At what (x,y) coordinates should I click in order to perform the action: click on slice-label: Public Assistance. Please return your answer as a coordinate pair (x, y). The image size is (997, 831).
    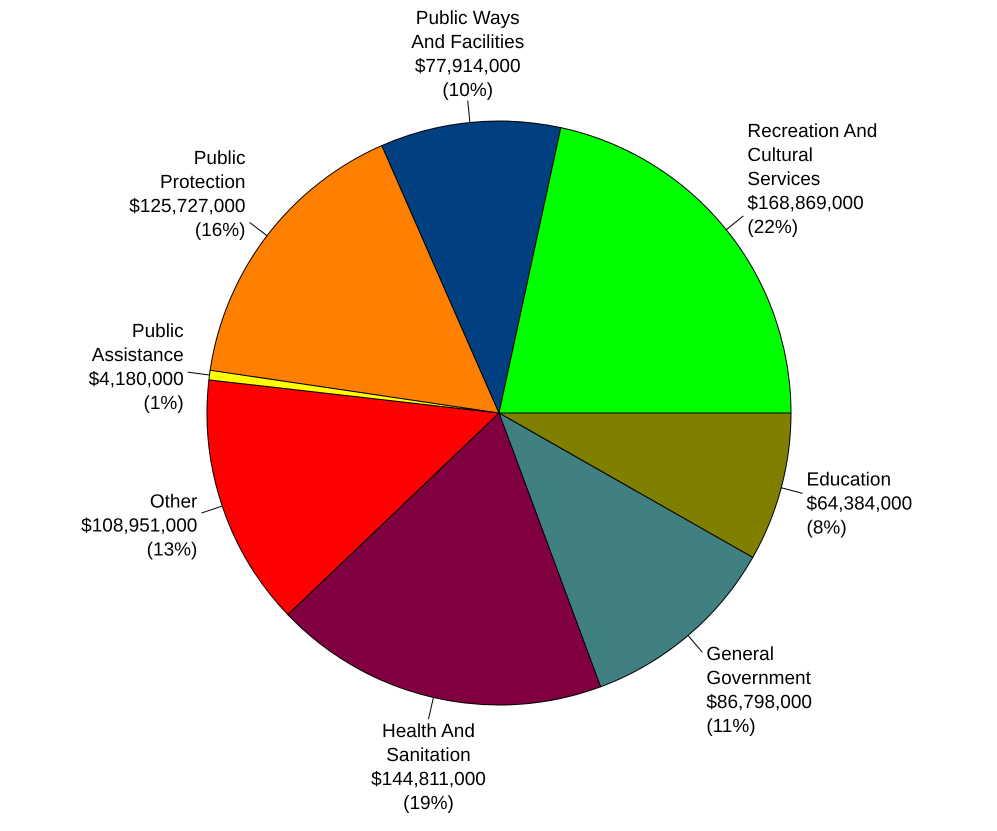
    Looking at the image, I should click on (138, 343).